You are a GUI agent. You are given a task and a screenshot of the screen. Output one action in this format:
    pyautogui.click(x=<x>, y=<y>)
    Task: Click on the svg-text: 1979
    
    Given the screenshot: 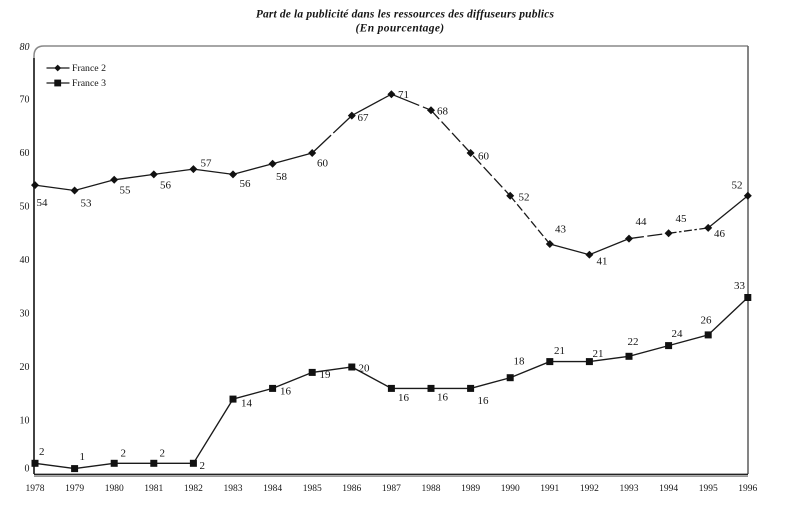 What is the action you would take?
    pyautogui.click(x=74, y=489)
    